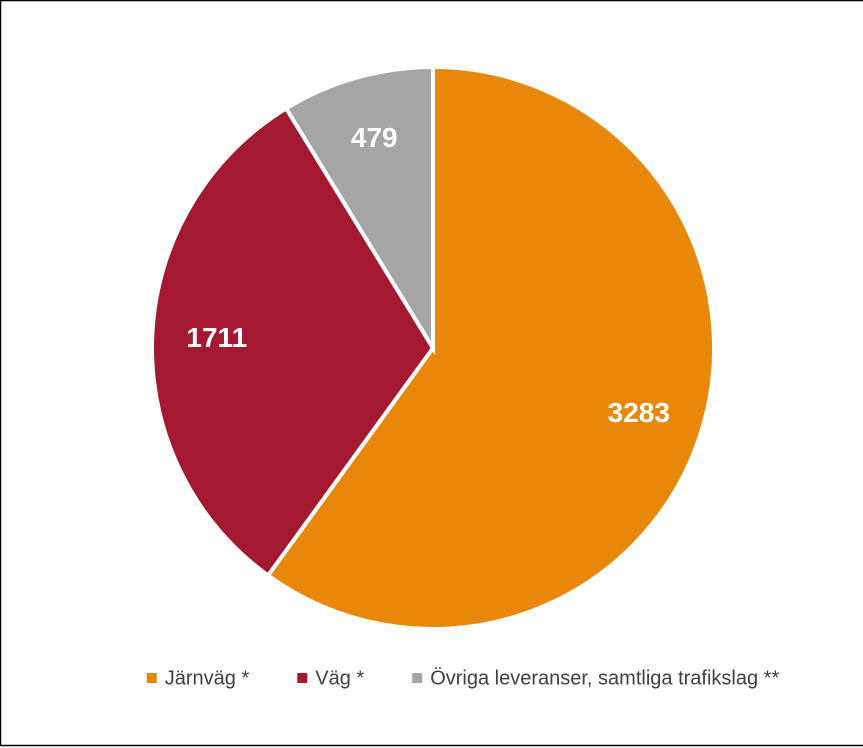 The image size is (863, 748). What do you see at coordinates (639, 412) in the screenshot?
I see `data-label: 3283` at bounding box center [639, 412].